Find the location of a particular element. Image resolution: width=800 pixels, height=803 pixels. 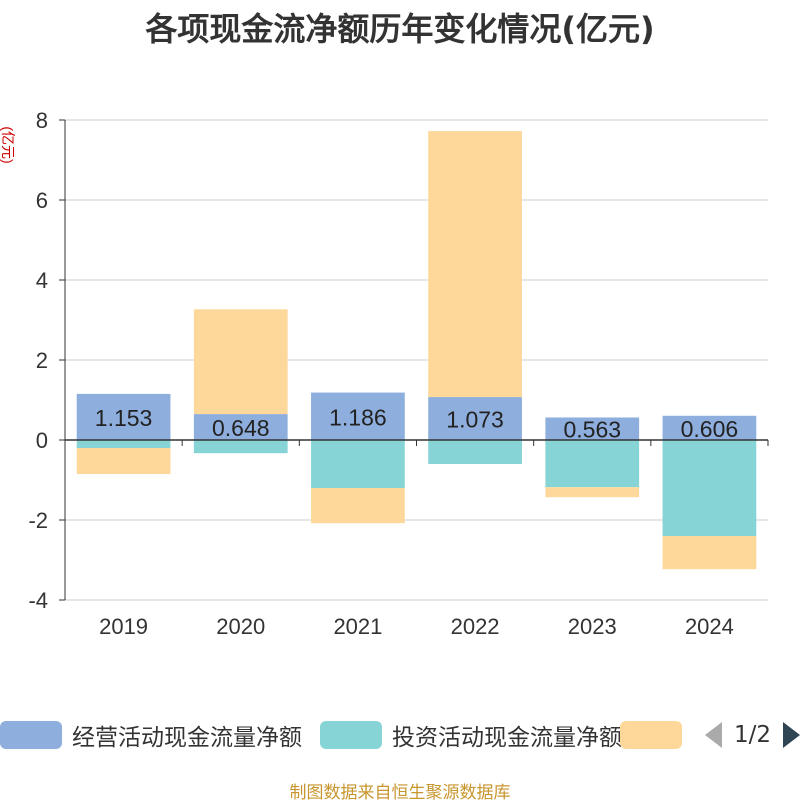

source-note: 制图数据来自恒生聚源数据库 is located at coordinates (400, 793).